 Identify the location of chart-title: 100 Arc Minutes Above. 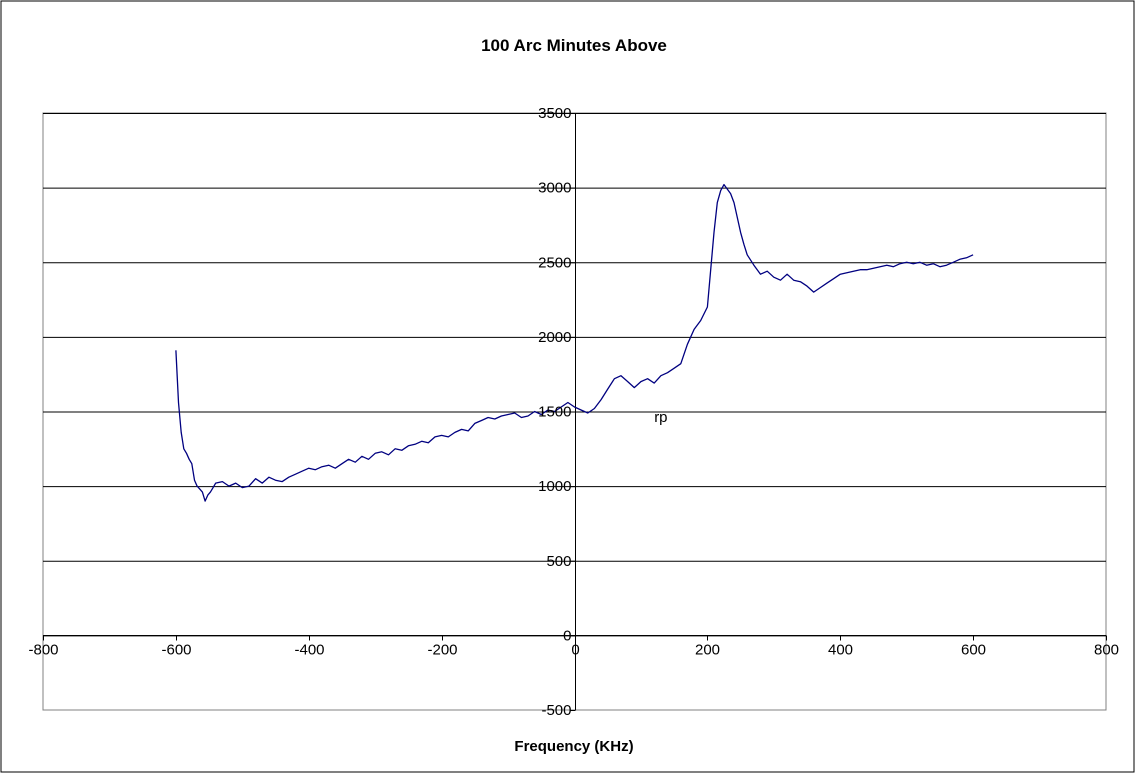
(574, 45).